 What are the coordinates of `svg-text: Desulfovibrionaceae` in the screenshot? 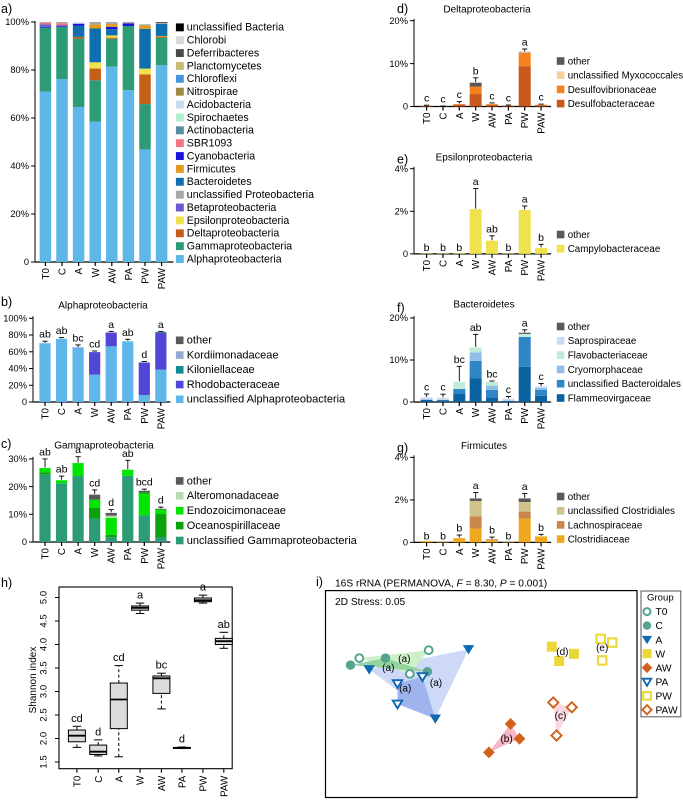 It's located at (612, 90).